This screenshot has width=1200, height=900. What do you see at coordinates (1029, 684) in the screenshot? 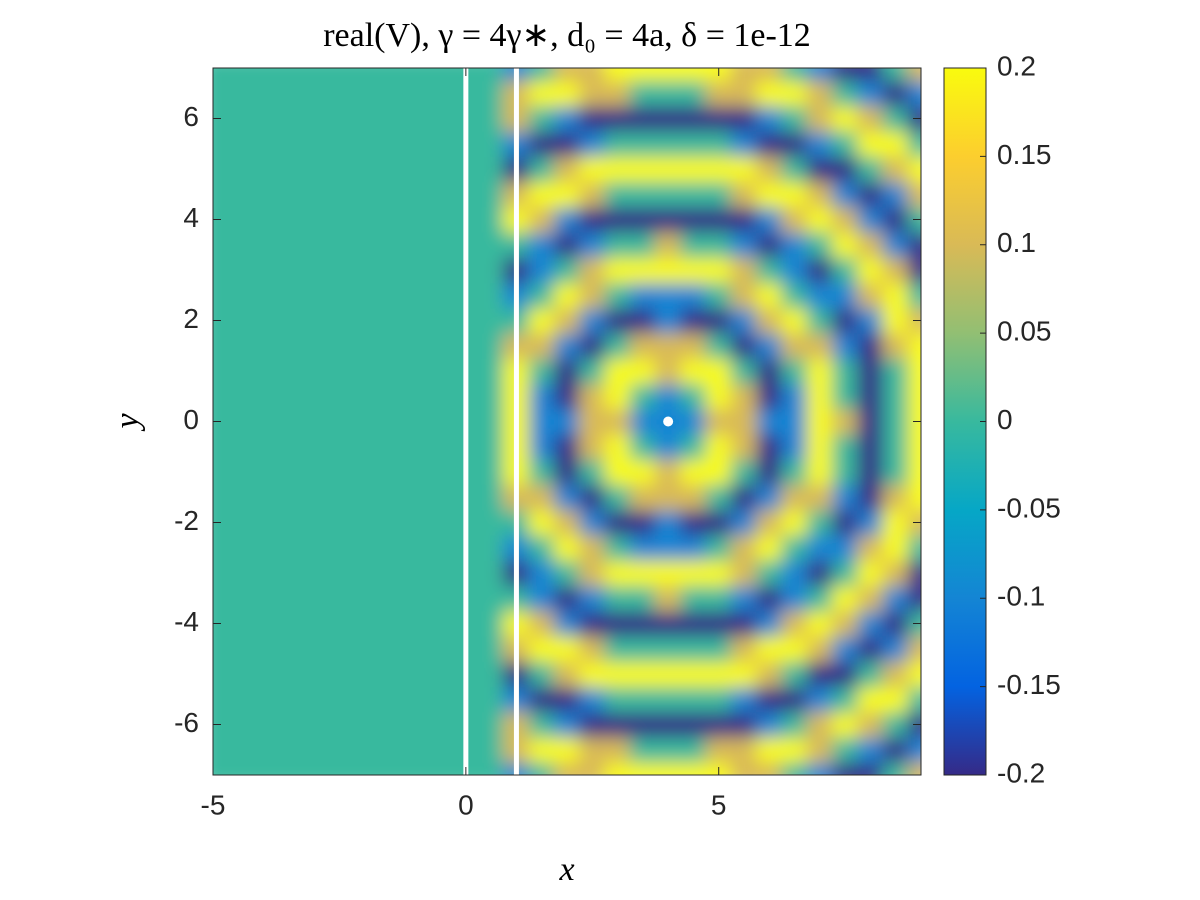
I see `colorbar-tick-label: -0.15` at bounding box center [1029, 684].